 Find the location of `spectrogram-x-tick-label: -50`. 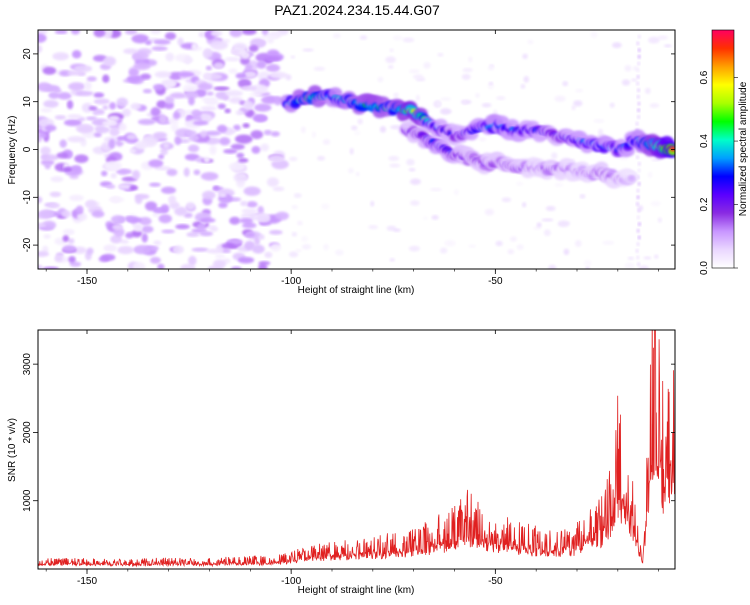

spectrogram-x-tick-label: -50 is located at coordinates (495, 281).